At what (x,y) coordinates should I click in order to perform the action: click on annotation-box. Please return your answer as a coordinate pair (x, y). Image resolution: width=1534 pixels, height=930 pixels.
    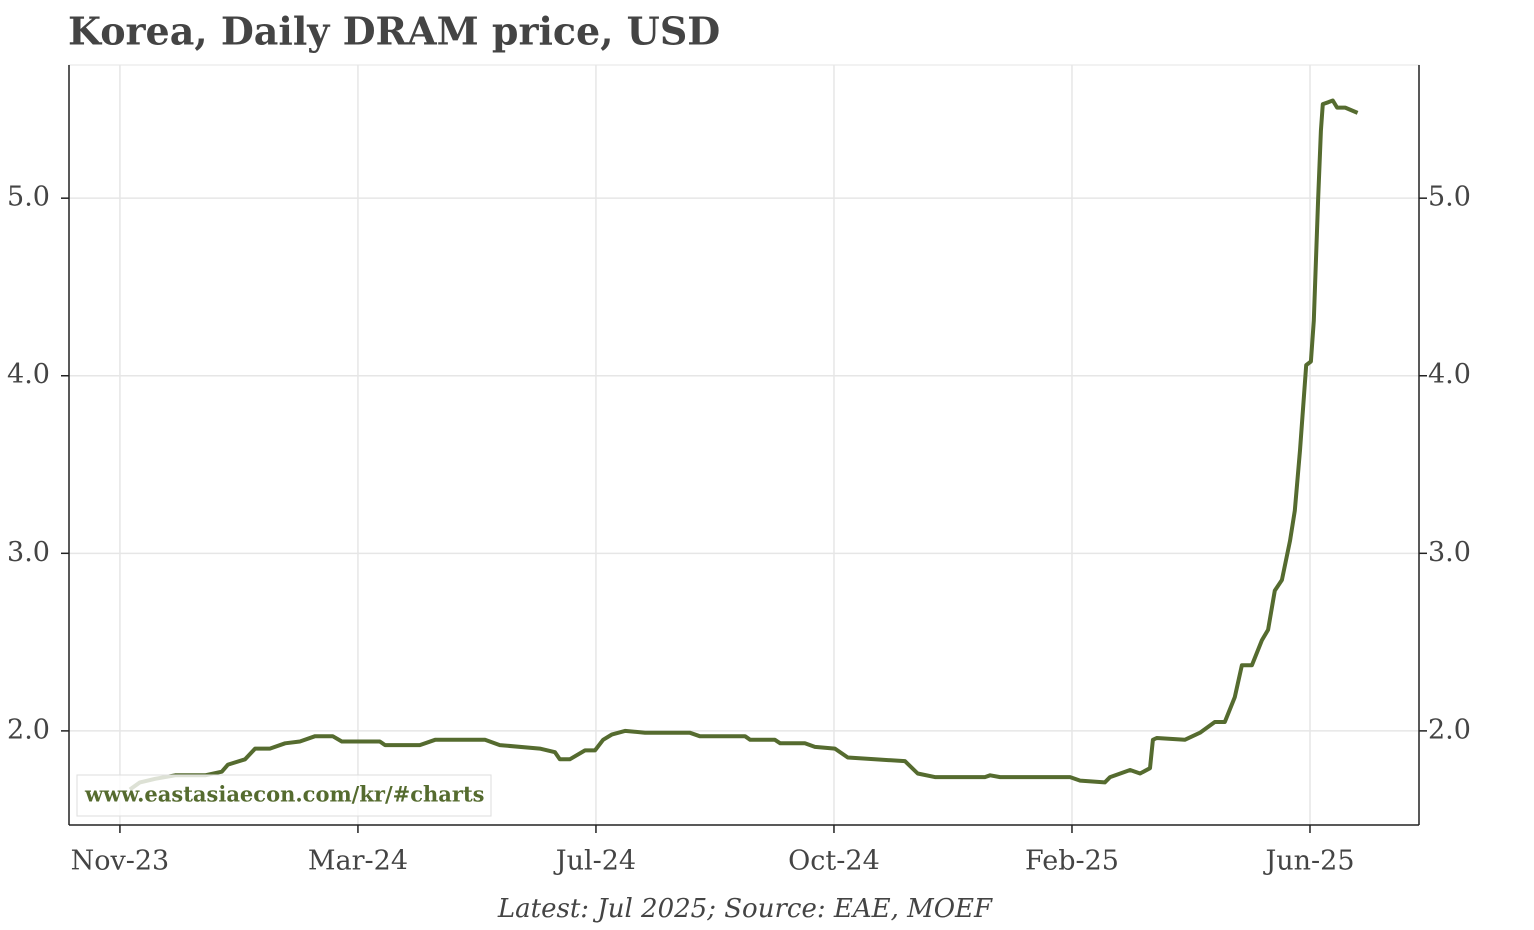
    Looking at the image, I should click on (284, 795).